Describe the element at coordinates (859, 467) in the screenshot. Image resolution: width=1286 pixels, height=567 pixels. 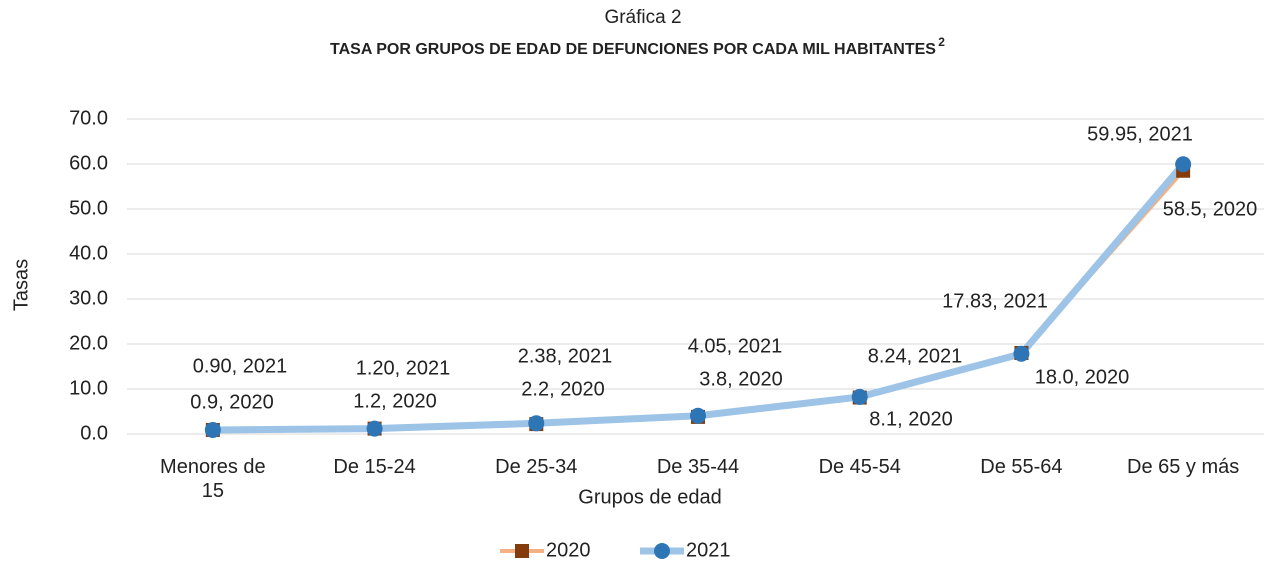
I see `x-tick-label: De 45-54` at that location.